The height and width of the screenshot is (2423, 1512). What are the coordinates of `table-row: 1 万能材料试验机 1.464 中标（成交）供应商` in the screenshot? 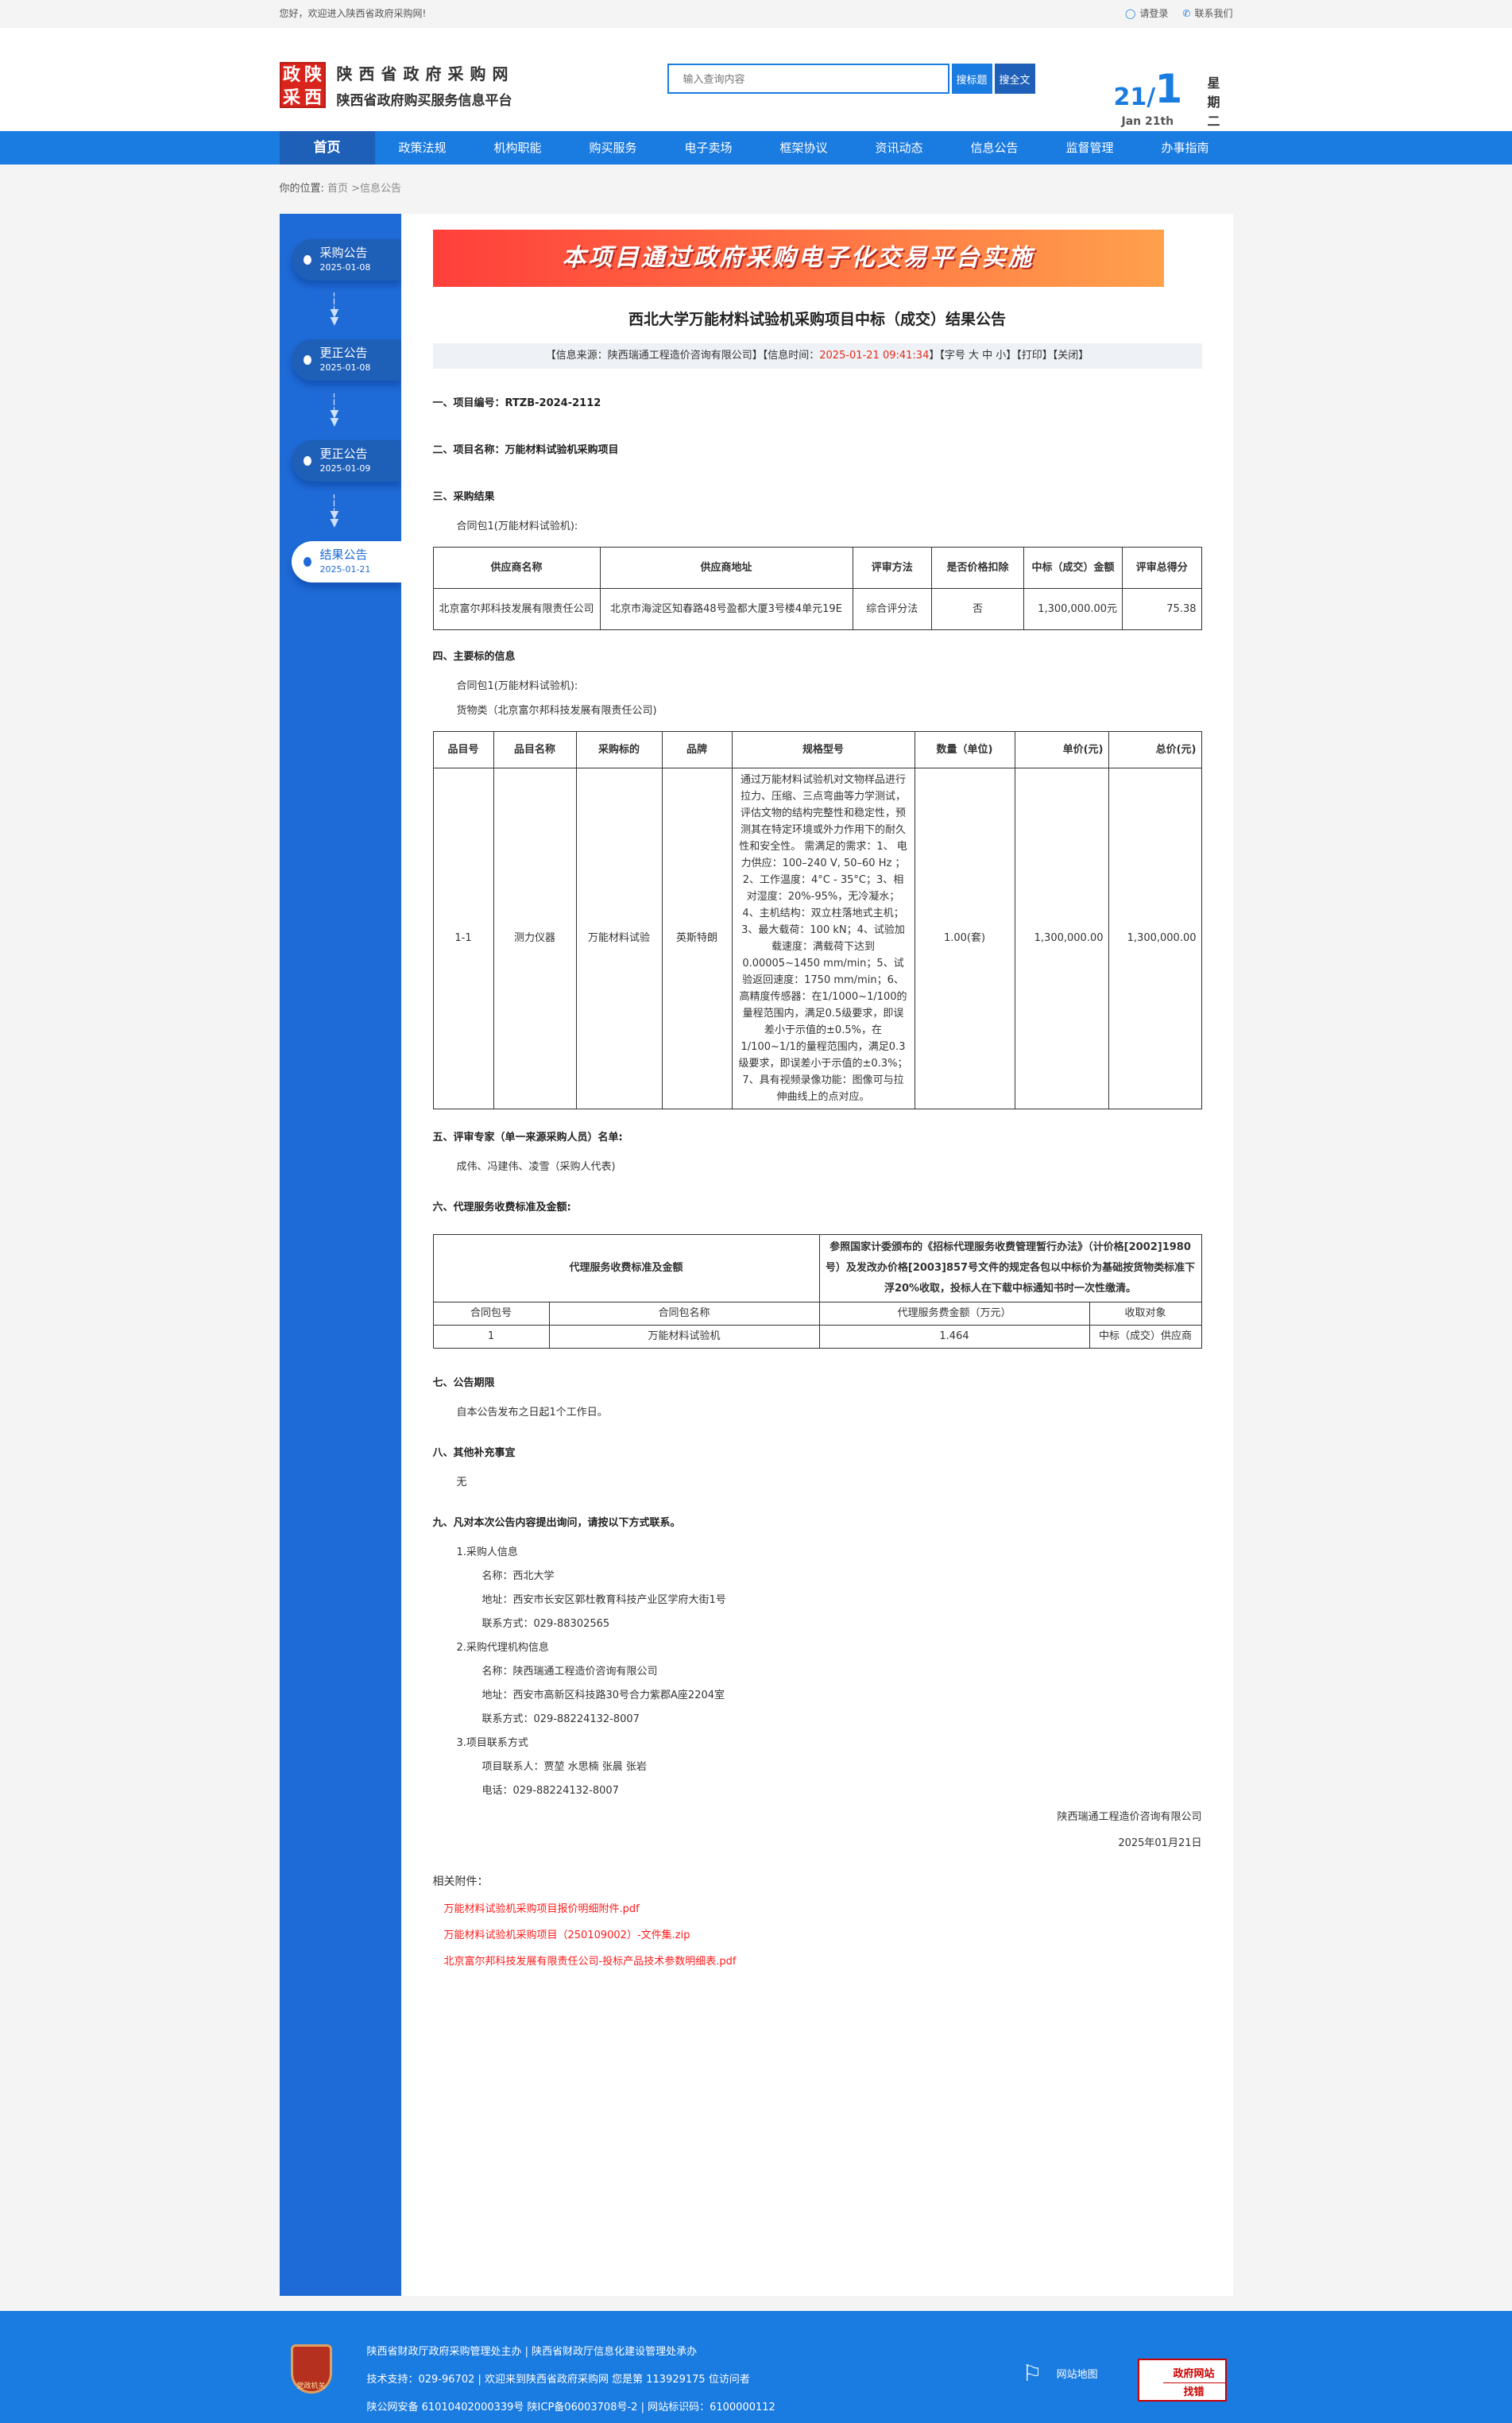 It's located at (817, 1337).